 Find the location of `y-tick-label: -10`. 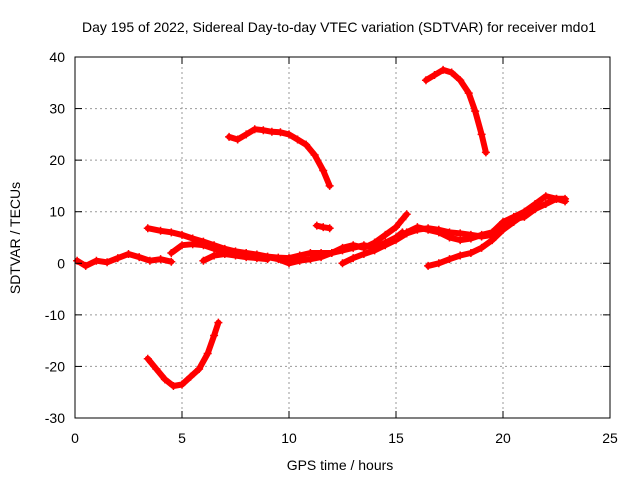

y-tick-label: -10 is located at coordinates (55, 315).